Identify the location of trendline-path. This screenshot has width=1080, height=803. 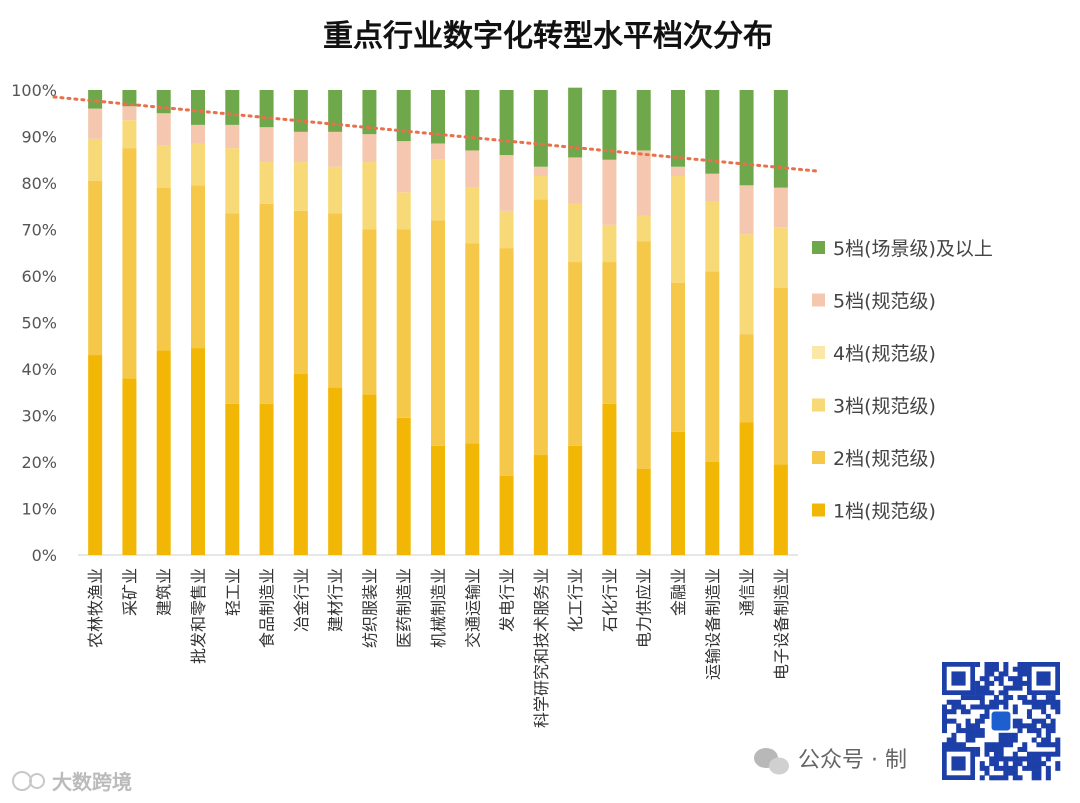
(437, 134).